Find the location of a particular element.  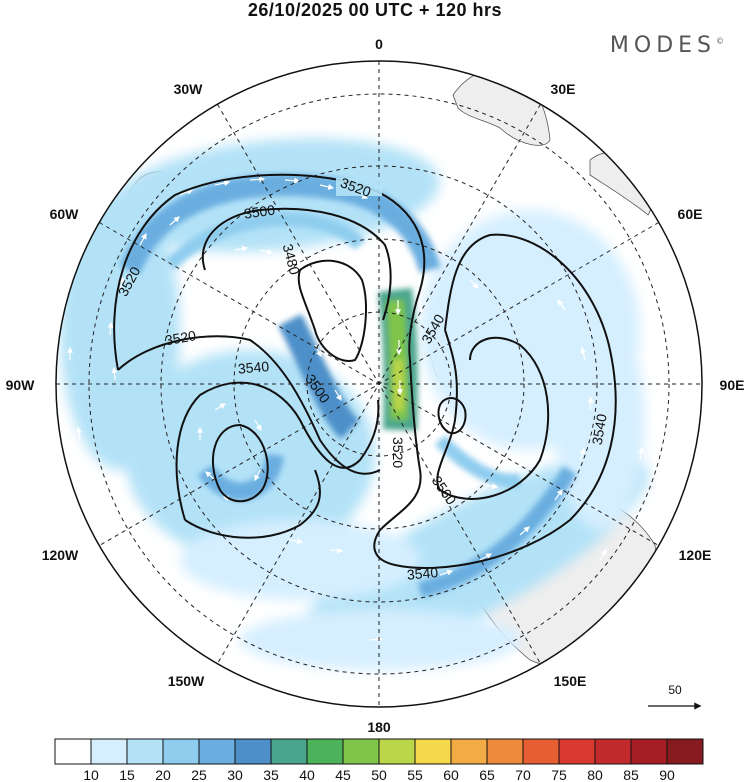

lon-label-150e: 150E is located at coordinates (570, 681).